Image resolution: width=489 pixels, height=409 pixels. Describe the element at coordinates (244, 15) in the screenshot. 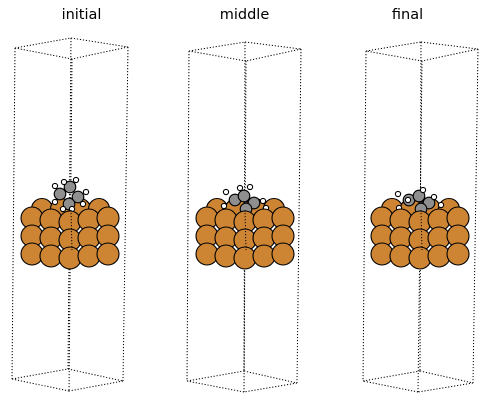

I see `panel-title: middle` at that location.